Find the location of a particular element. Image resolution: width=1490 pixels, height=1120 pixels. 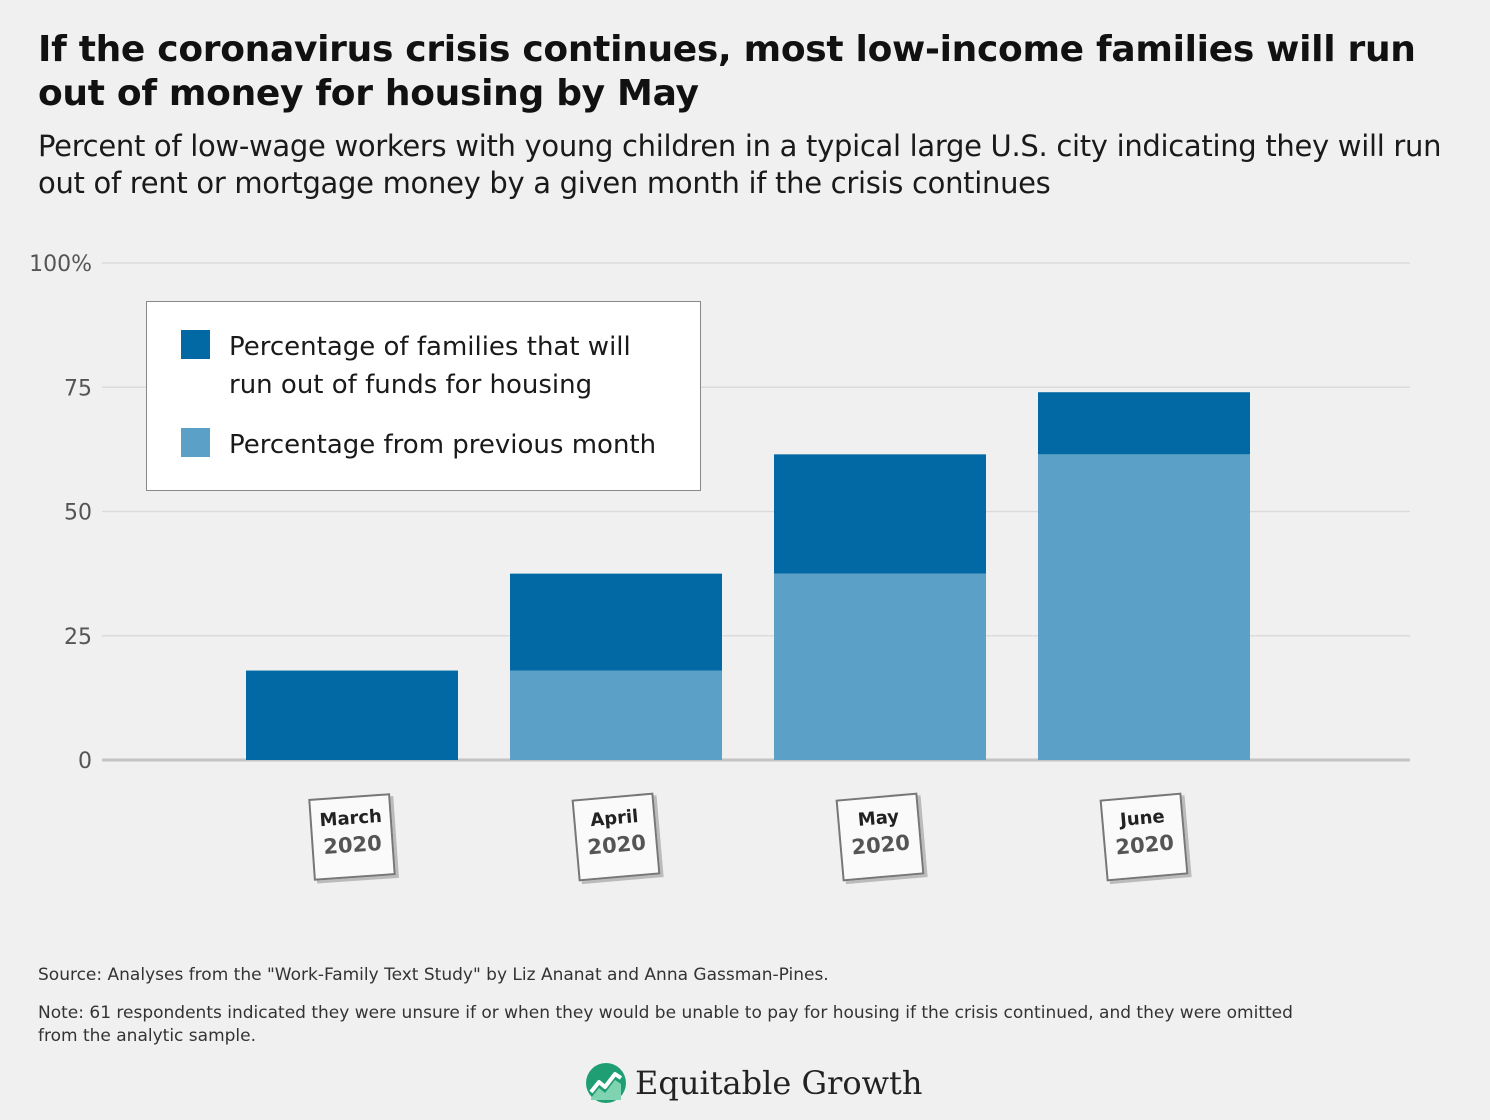

y-tick-label: 25 is located at coordinates (78, 637).